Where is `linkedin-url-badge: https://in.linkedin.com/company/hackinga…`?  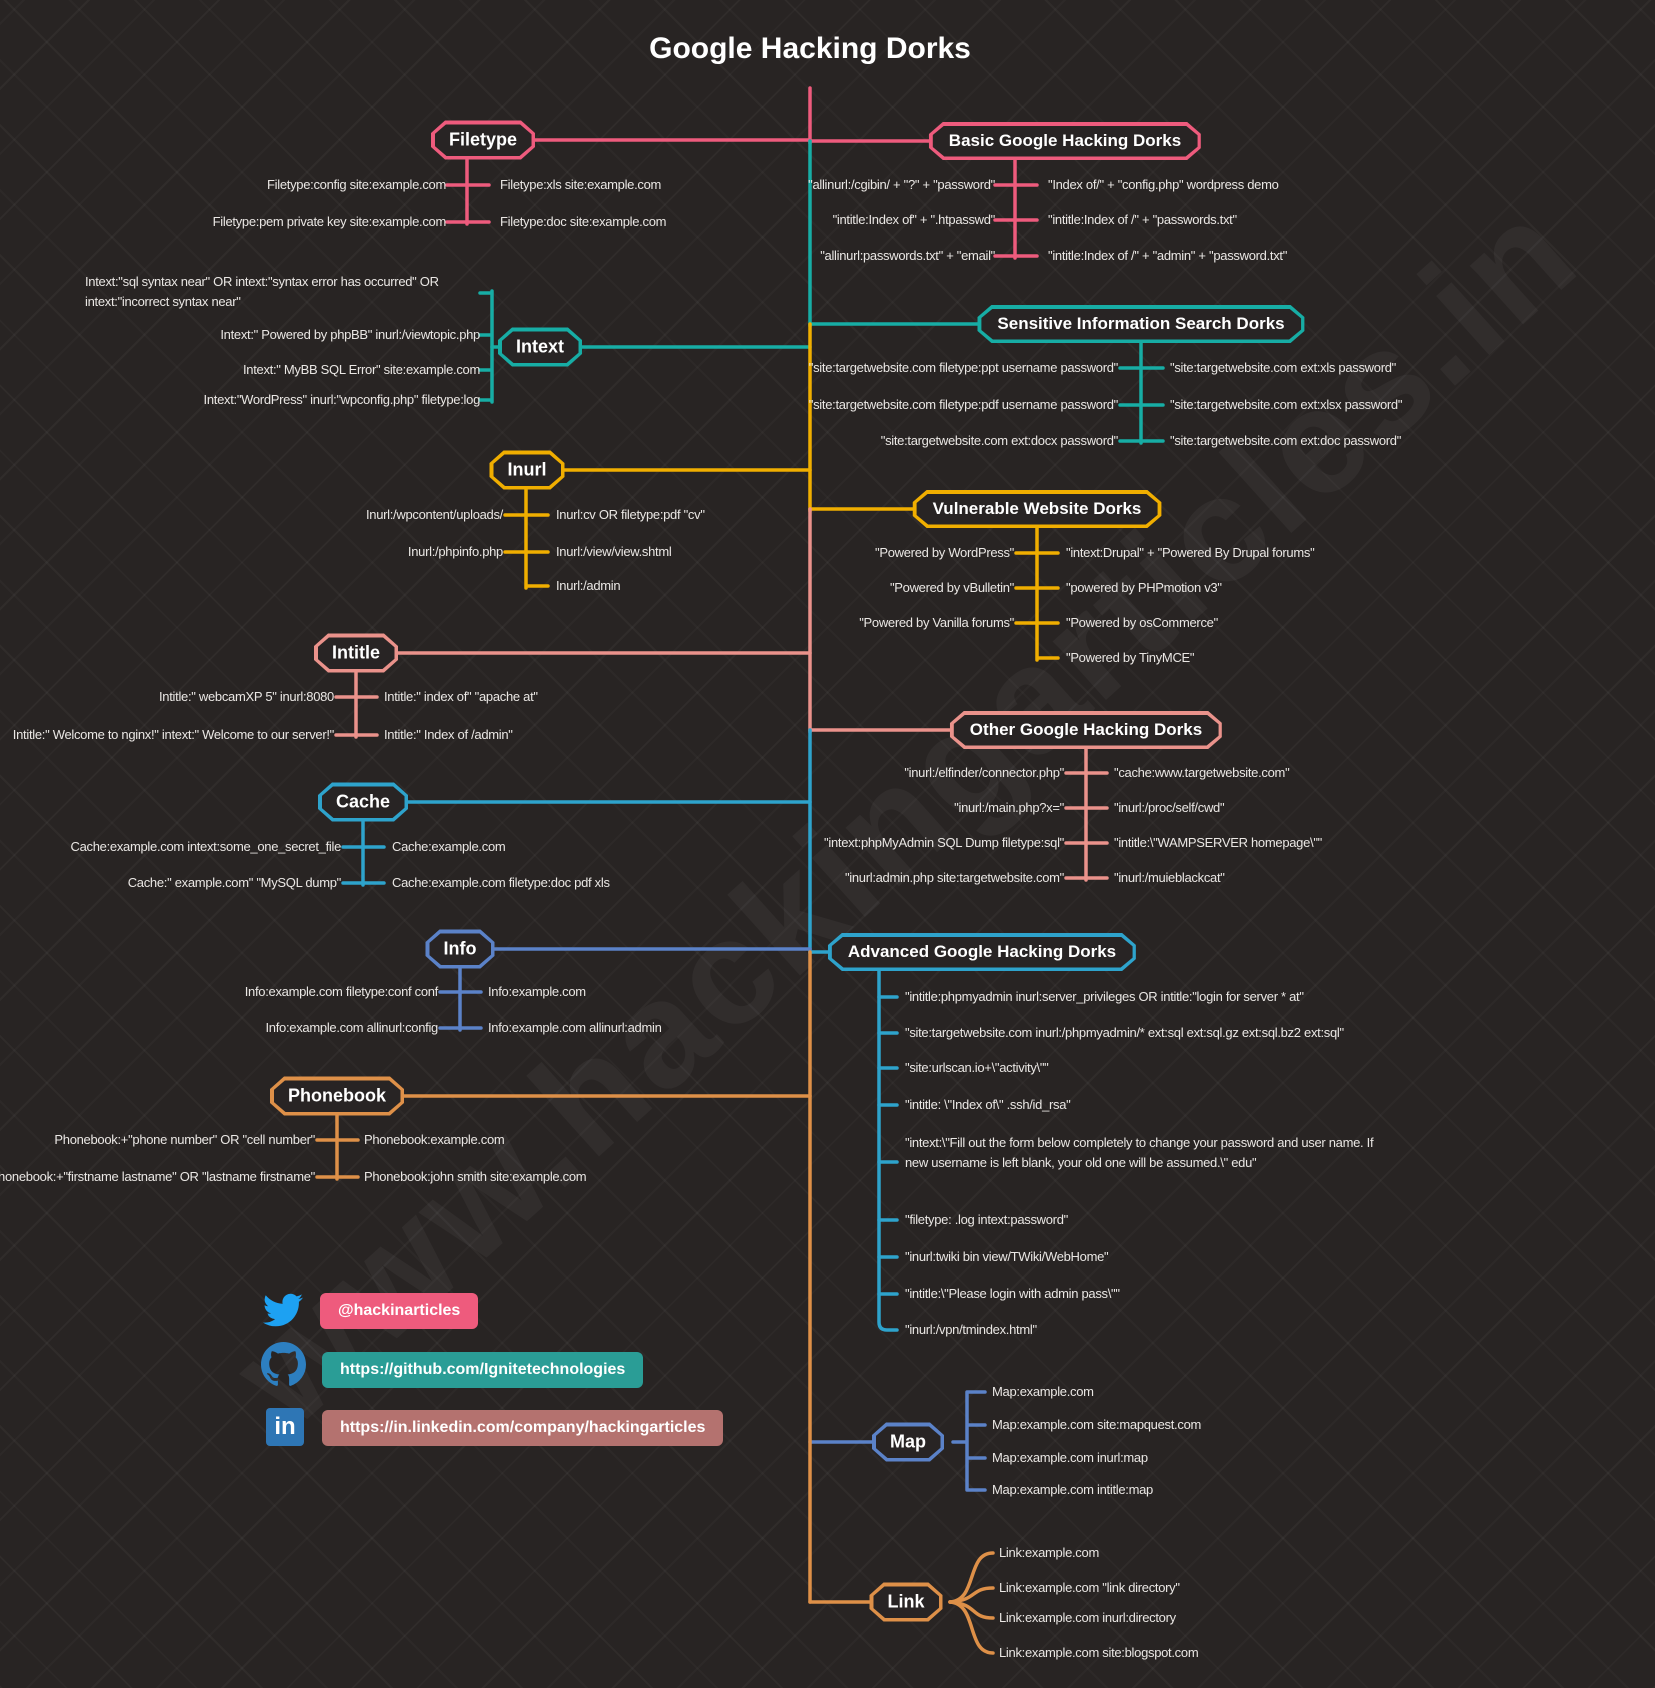
linkedin-url-badge: https://in.linkedin.com/company/hackinga… is located at coordinates (523, 1428).